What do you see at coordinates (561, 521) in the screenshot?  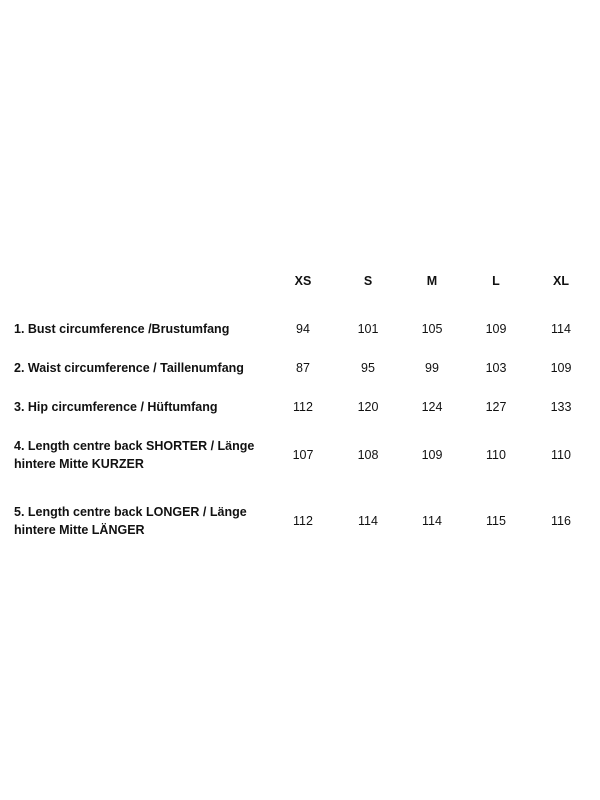 I see `measure-value: 116` at bounding box center [561, 521].